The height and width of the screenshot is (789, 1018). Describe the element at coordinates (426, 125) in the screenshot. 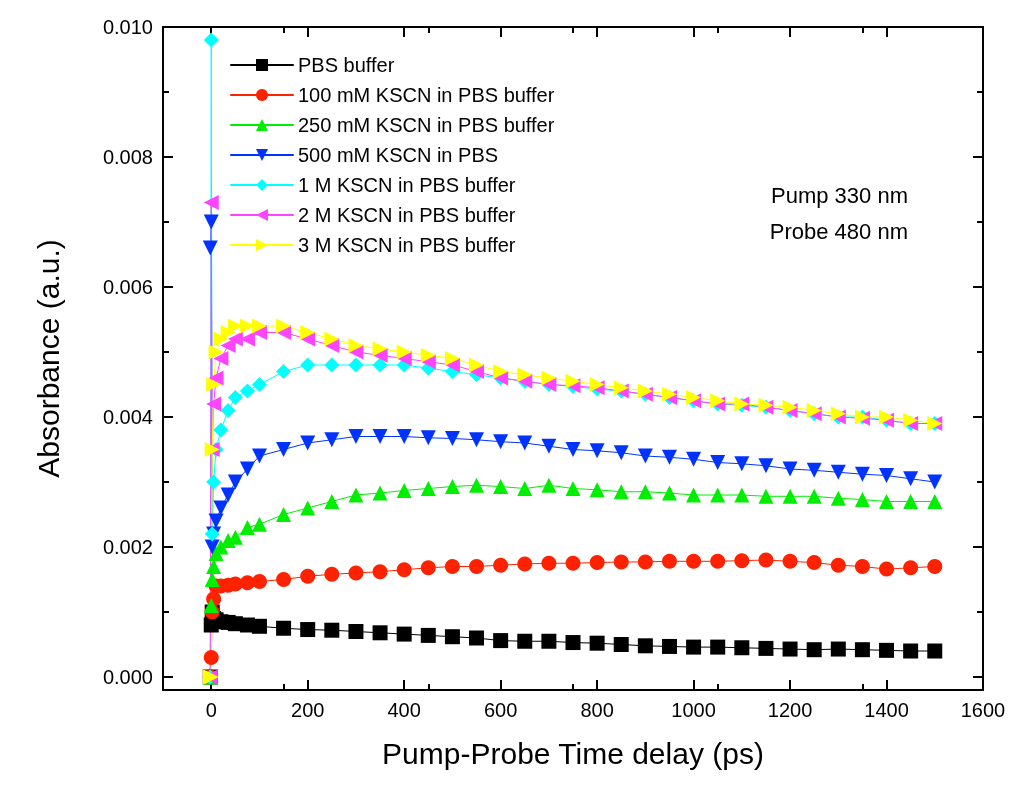

I see `legend-label: 250 mM KSCN in PBS buffer` at that location.